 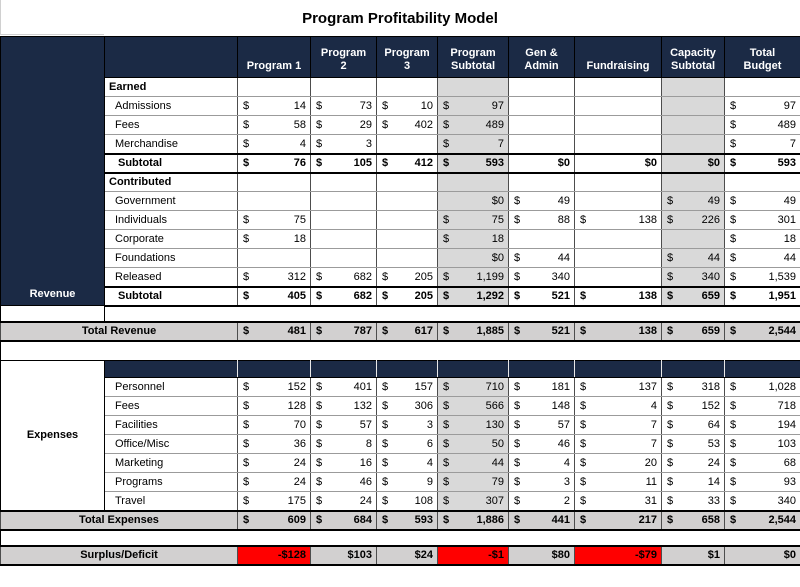 I want to click on cell-individuals-program-subtotal: $75, so click(x=473, y=220).